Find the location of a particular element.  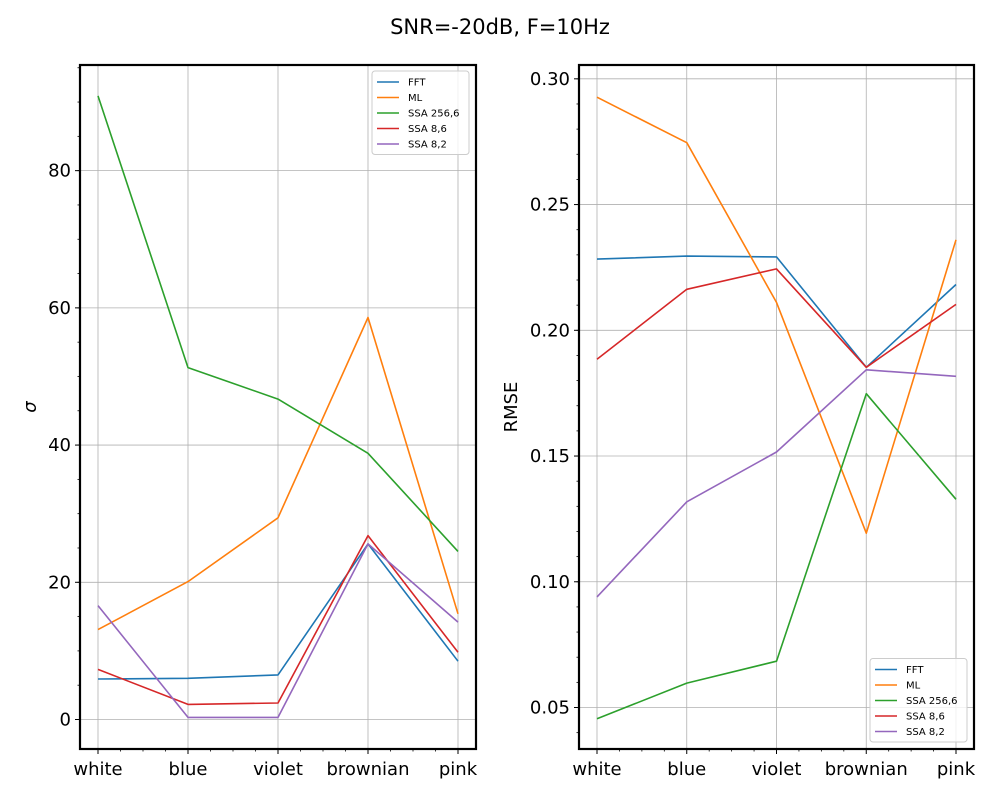

y-axis-label: RMSE is located at coordinates (511, 407).